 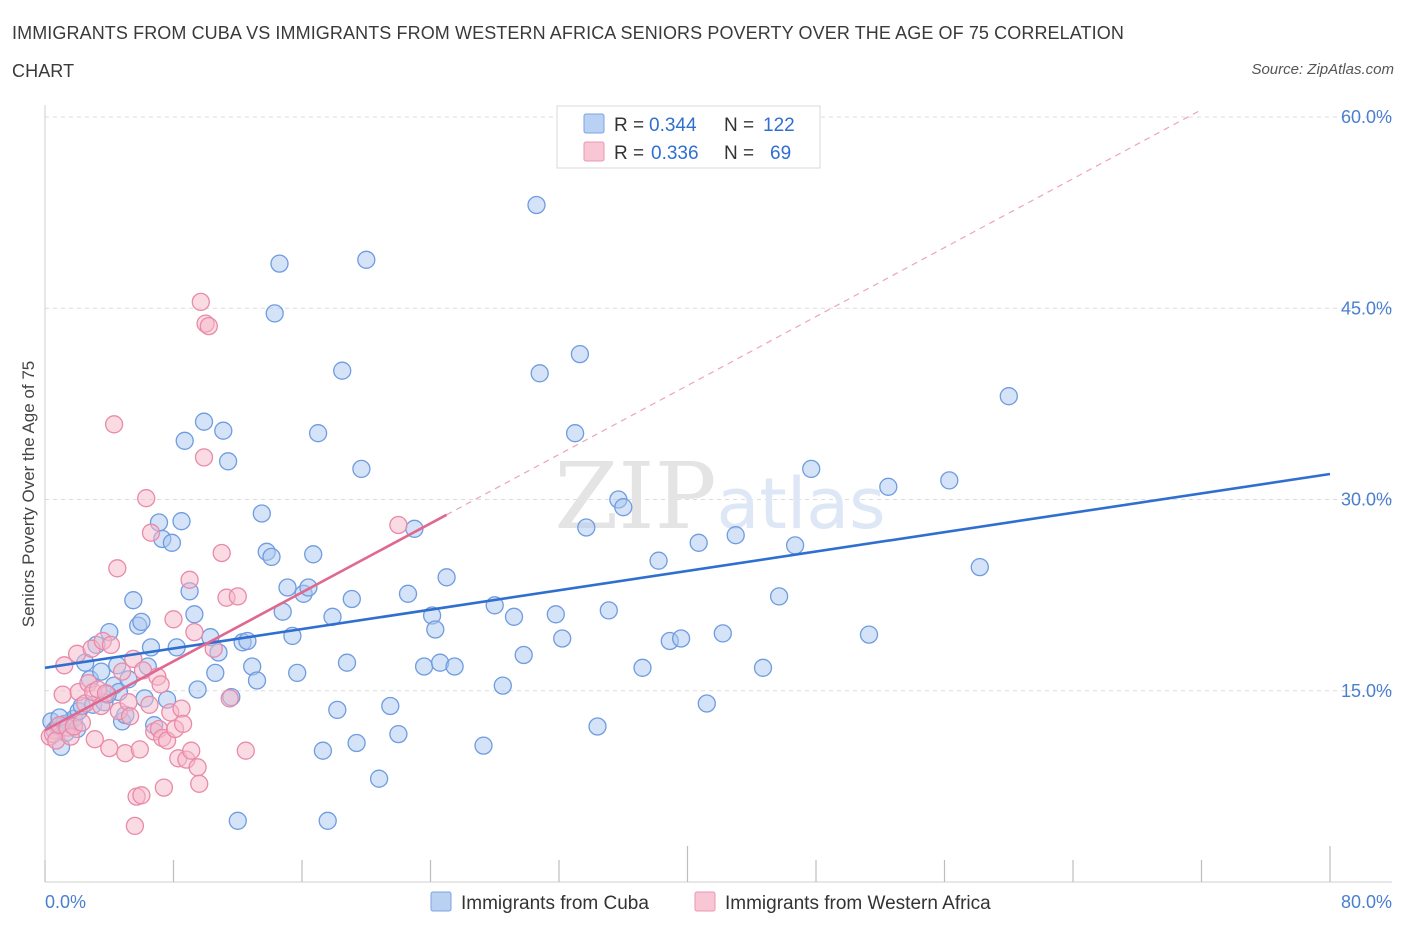 What do you see at coordinates (739, 153) in the screenshot?
I see `legend-n-label-wafrica: N =` at bounding box center [739, 153].